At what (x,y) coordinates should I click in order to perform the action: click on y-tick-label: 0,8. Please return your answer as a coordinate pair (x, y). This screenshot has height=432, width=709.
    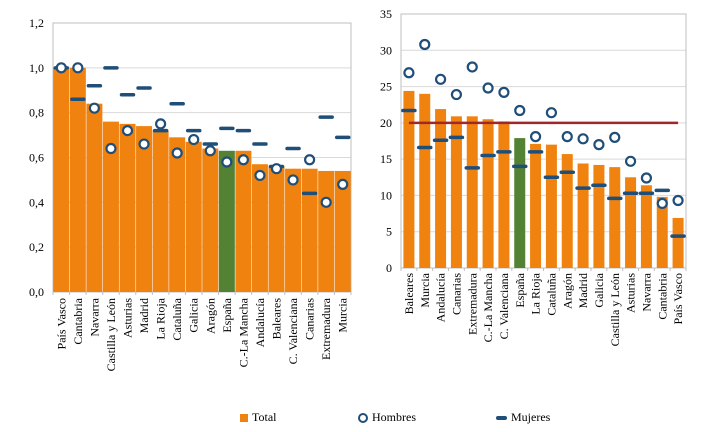
    Looking at the image, I should click on (36, 113).